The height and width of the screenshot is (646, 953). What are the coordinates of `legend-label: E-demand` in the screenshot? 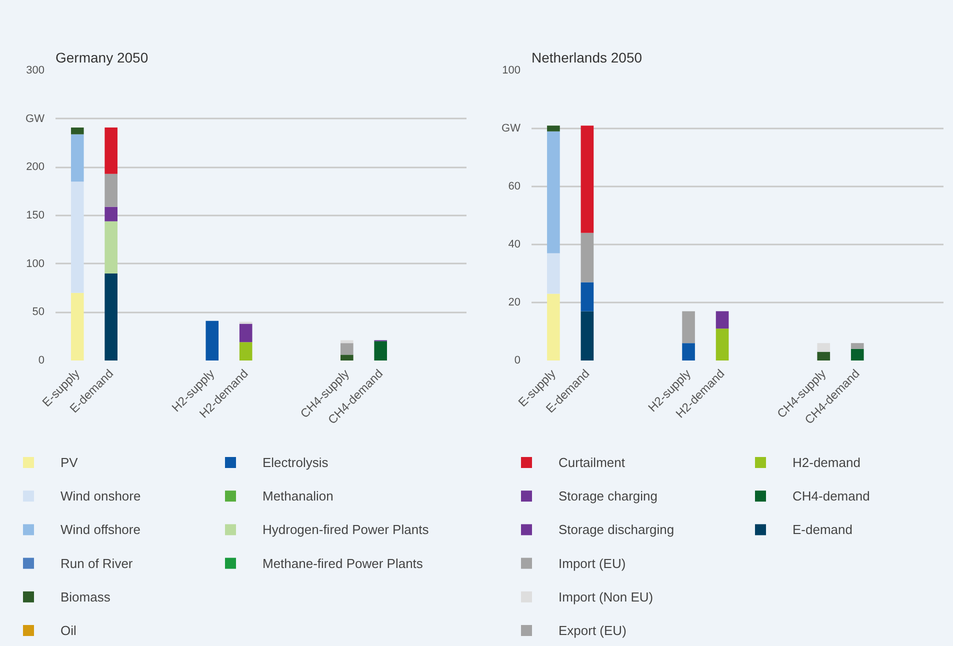 It's located at (822, 530).